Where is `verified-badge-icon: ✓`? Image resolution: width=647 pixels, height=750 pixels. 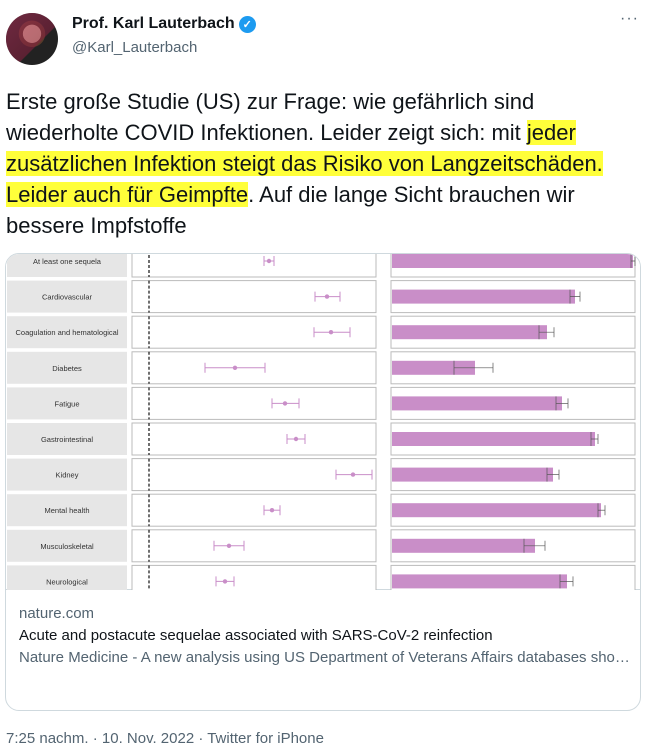
verified-badge-icon: ✓ is located at coordinates (247, 24).